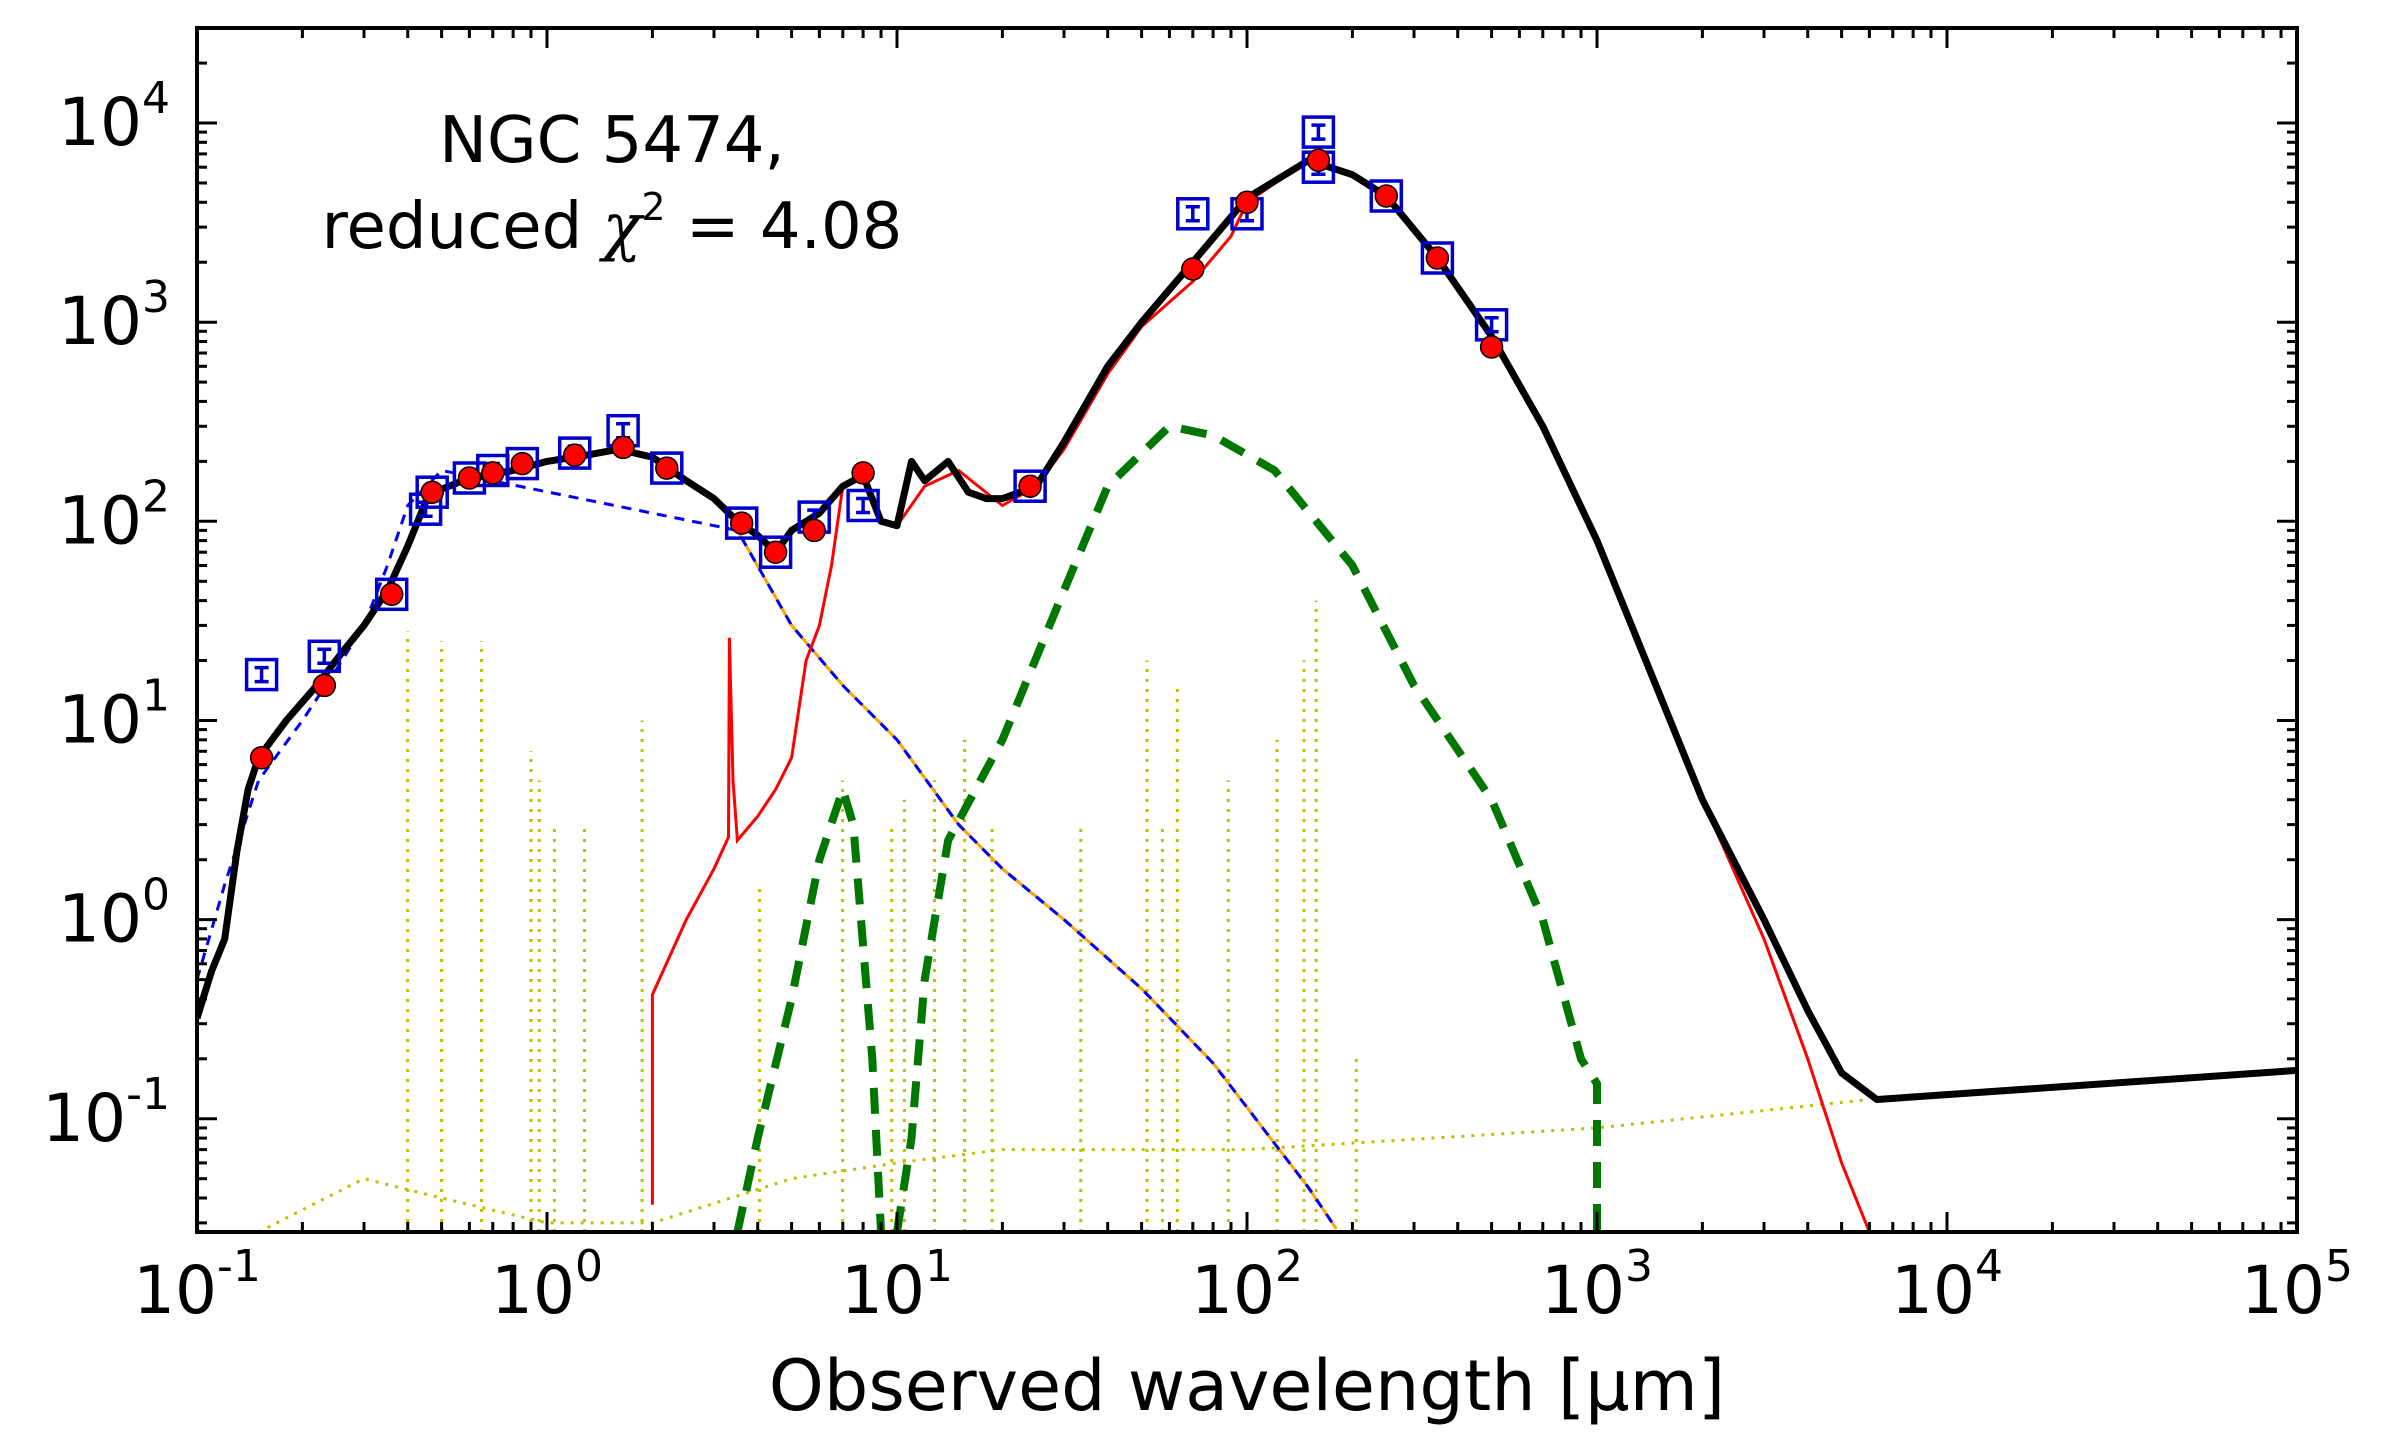  I want to click on y-tick-label: 10³, so click(114, 316).